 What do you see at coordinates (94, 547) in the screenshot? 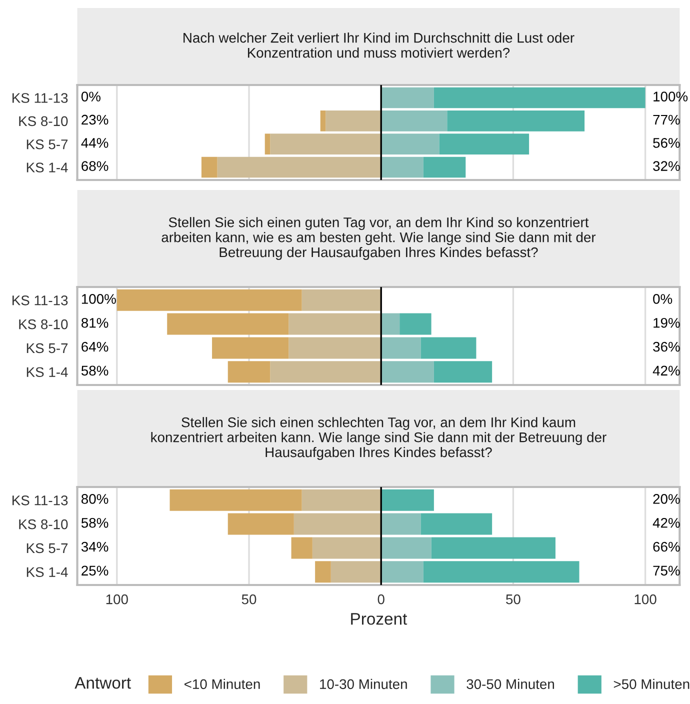
I see `annotation: 34%` at bounding box center [94, 547].